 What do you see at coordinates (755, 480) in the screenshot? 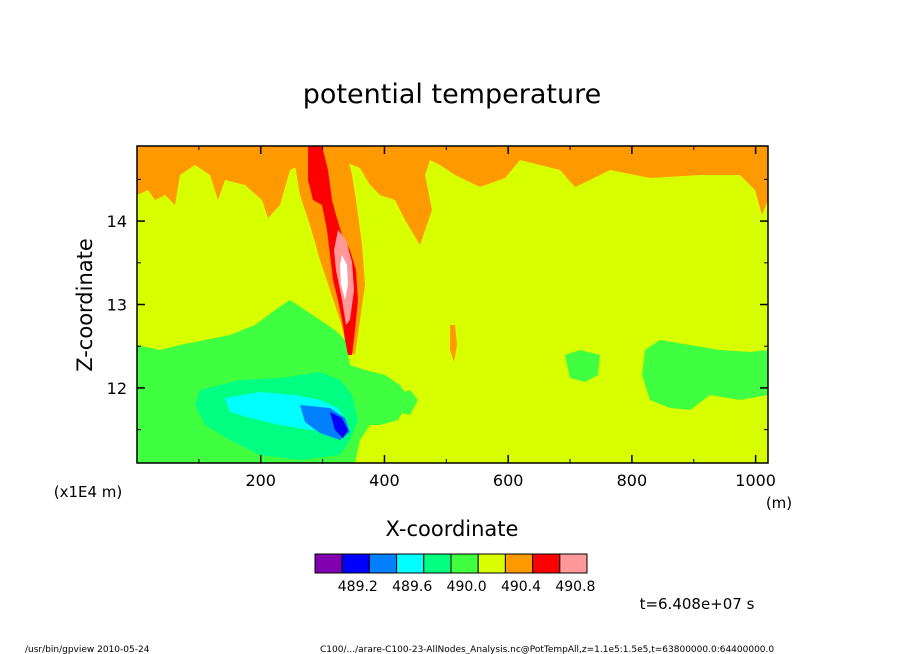
I see `x-tick-label: 1000` at bounding box center [755, 480].